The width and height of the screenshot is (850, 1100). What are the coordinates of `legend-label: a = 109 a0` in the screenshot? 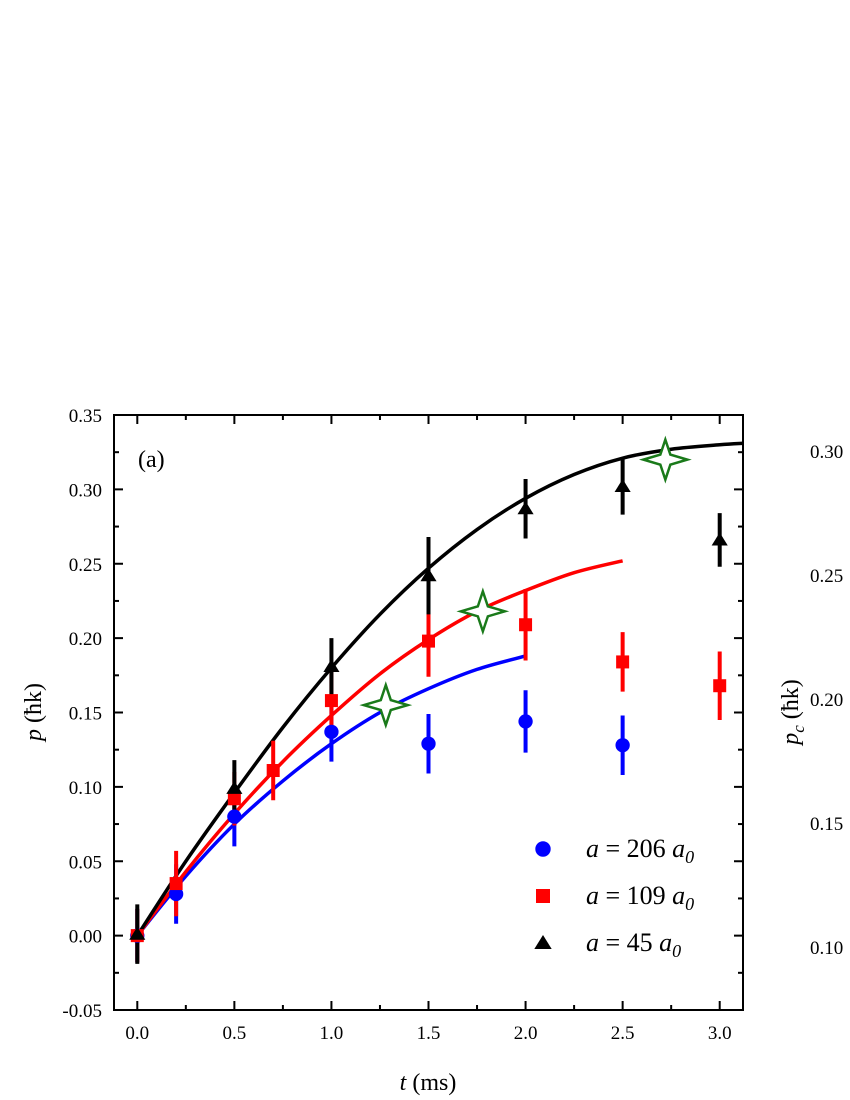 It's located at (640, 897).